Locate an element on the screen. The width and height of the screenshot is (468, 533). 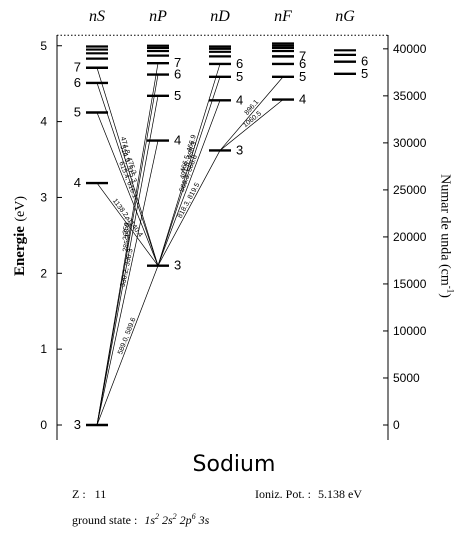
level-label-F5: 5 is located at coordinates (302, 76).